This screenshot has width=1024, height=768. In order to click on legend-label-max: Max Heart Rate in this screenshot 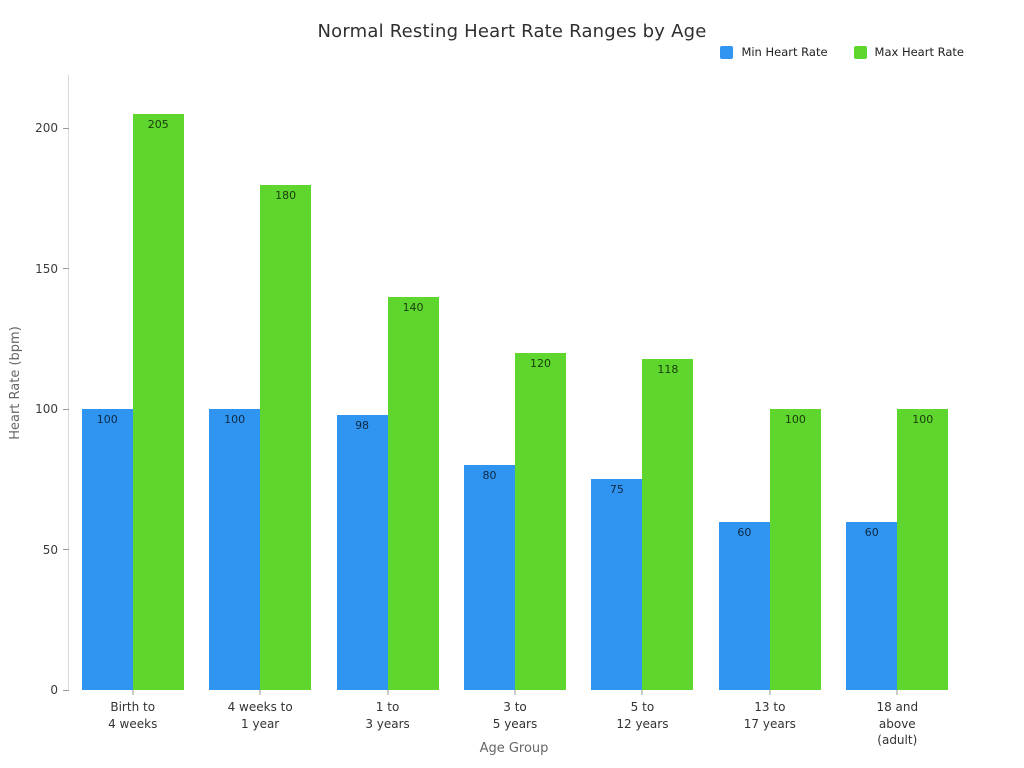, I will do `click(919, 52)`.